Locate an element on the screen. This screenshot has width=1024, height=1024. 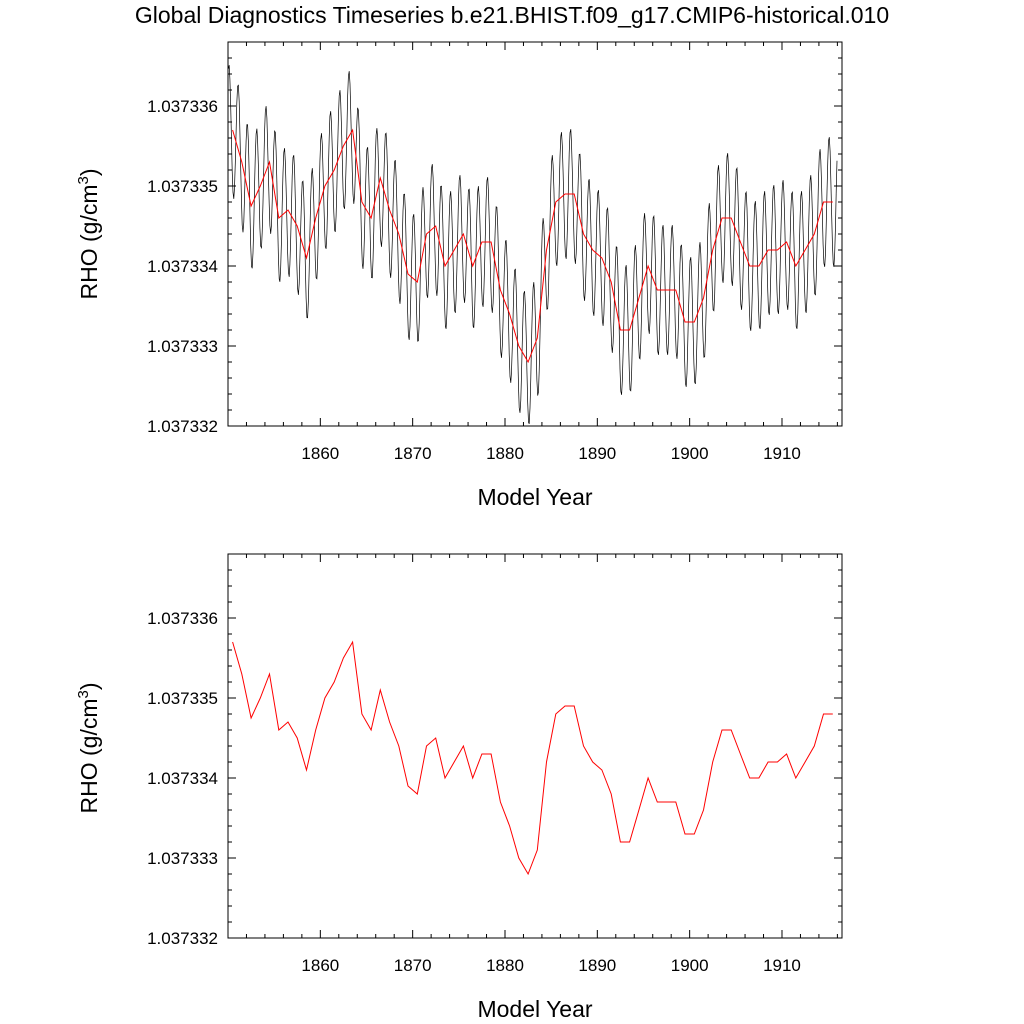
top-x-axis-label: Model Year is located at coordinates (534, 497).